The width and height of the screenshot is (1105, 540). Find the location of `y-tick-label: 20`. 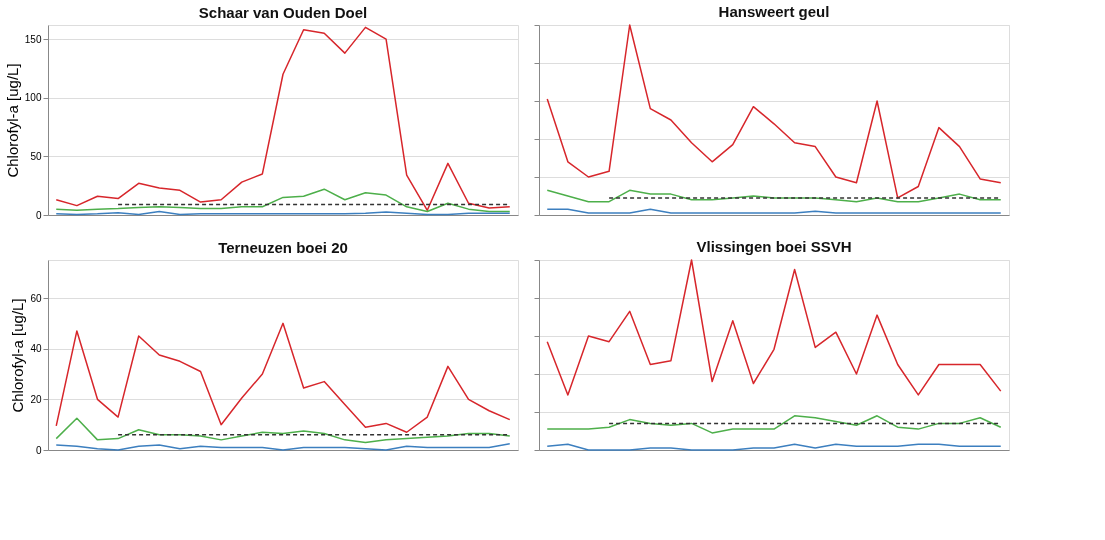

y-tick-label: 20 is located at coordinates (36, 399).